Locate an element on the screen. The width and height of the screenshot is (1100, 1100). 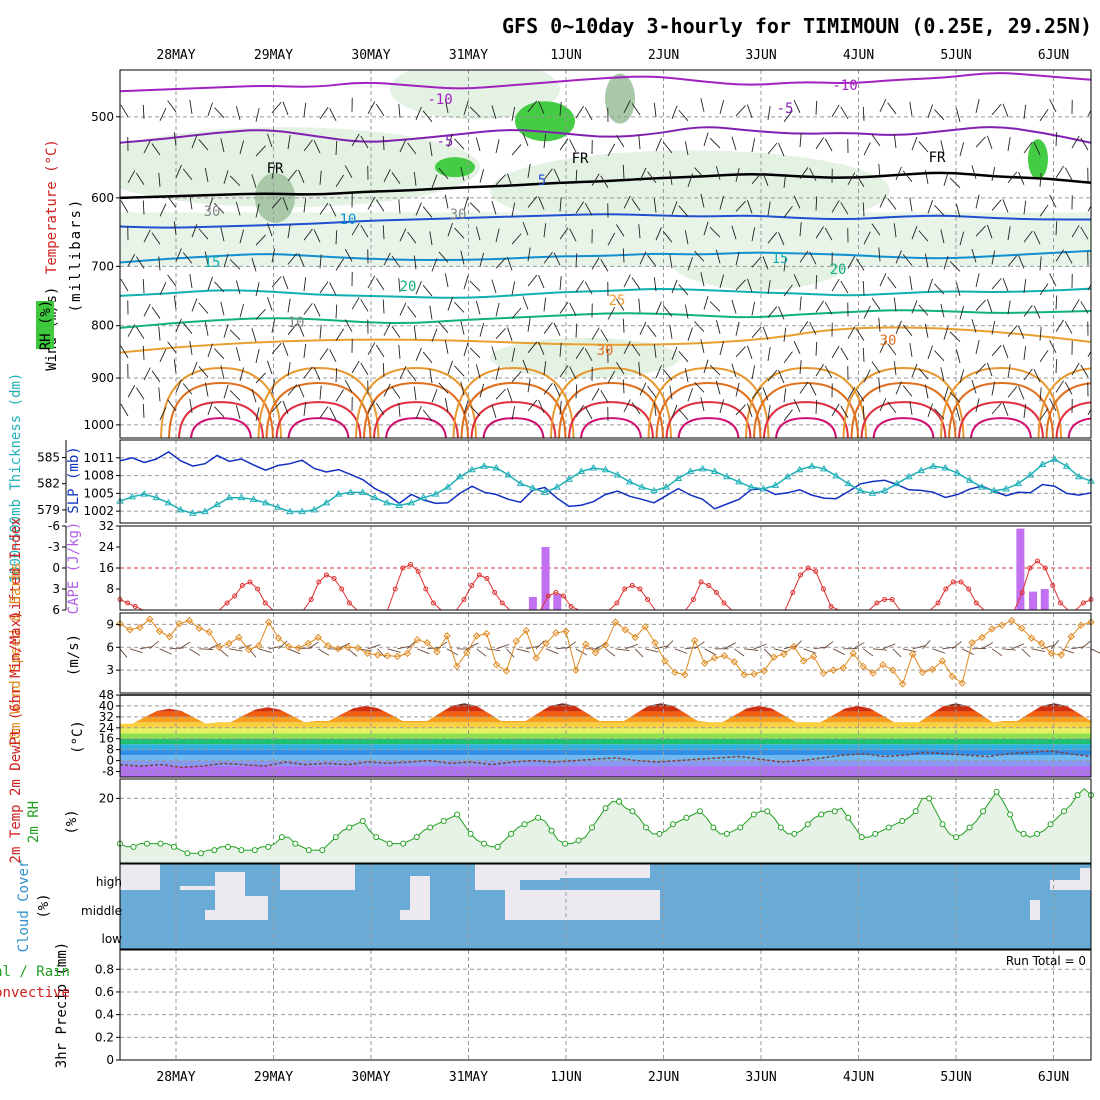
rh-label: RH (%) is located at coordinates (46, 325).